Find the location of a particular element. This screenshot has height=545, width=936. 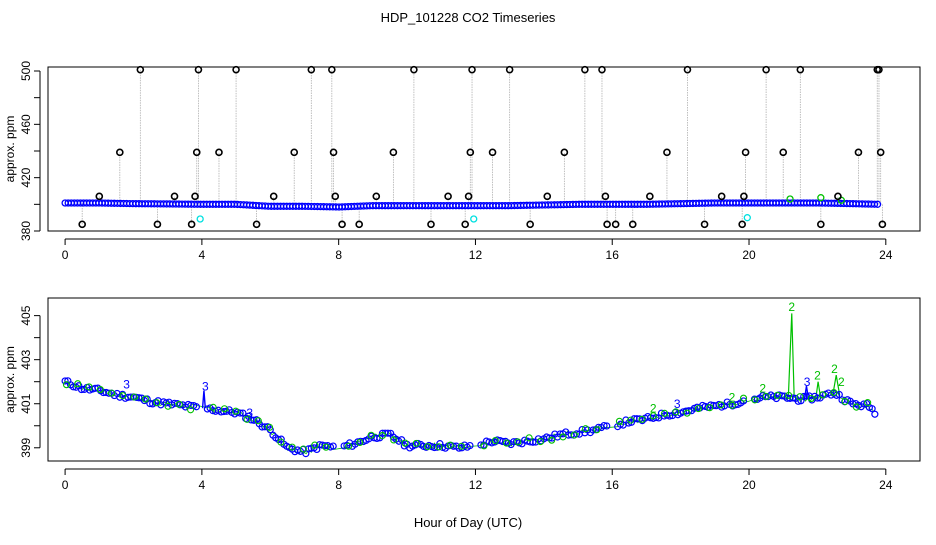

y-tick-label: 401 is located at coordinates (26, 403).